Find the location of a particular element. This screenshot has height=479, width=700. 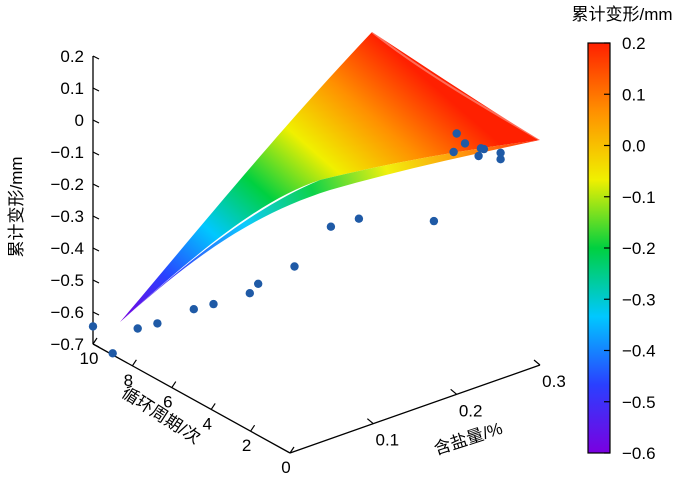

y-tick-label: 6 is located at coordinates (167, 402).